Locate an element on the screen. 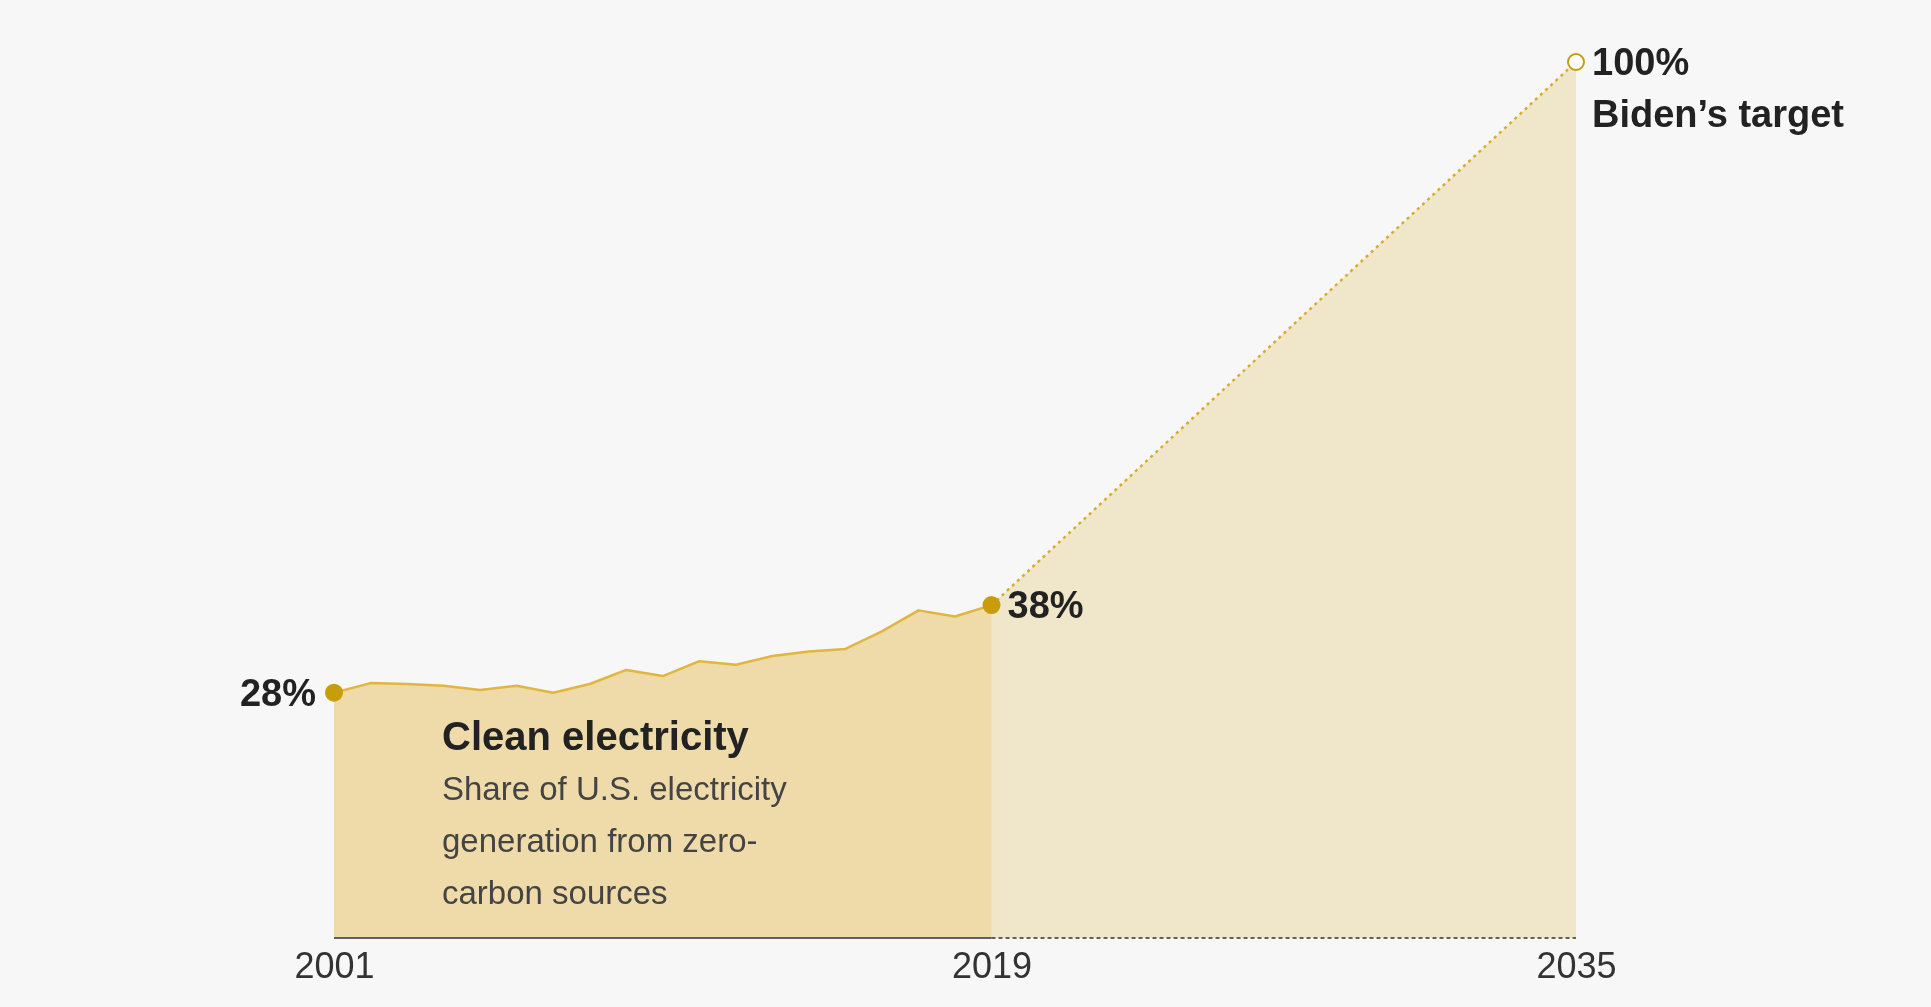 Image resolution: width=1931 pixels, height=1007 pixels. text: Clean electricity is located at coordinates (596, 736).